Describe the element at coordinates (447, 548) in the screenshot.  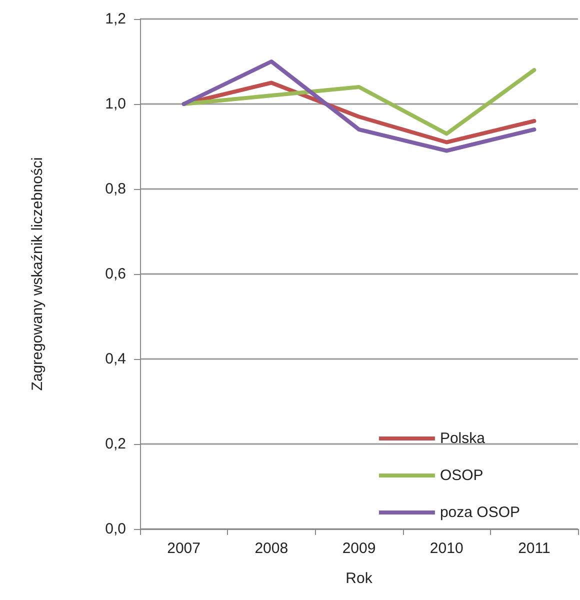
I see `x-tick-label: 2010` at that location.